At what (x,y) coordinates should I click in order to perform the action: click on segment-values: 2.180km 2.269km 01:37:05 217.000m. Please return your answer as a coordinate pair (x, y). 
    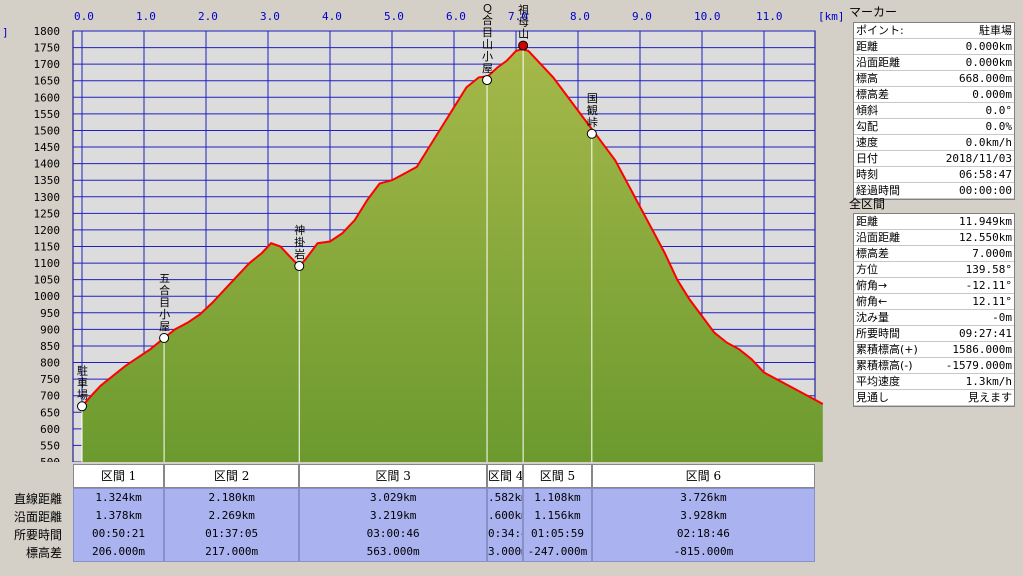
    Looking at the image, I should click on (232, 525).